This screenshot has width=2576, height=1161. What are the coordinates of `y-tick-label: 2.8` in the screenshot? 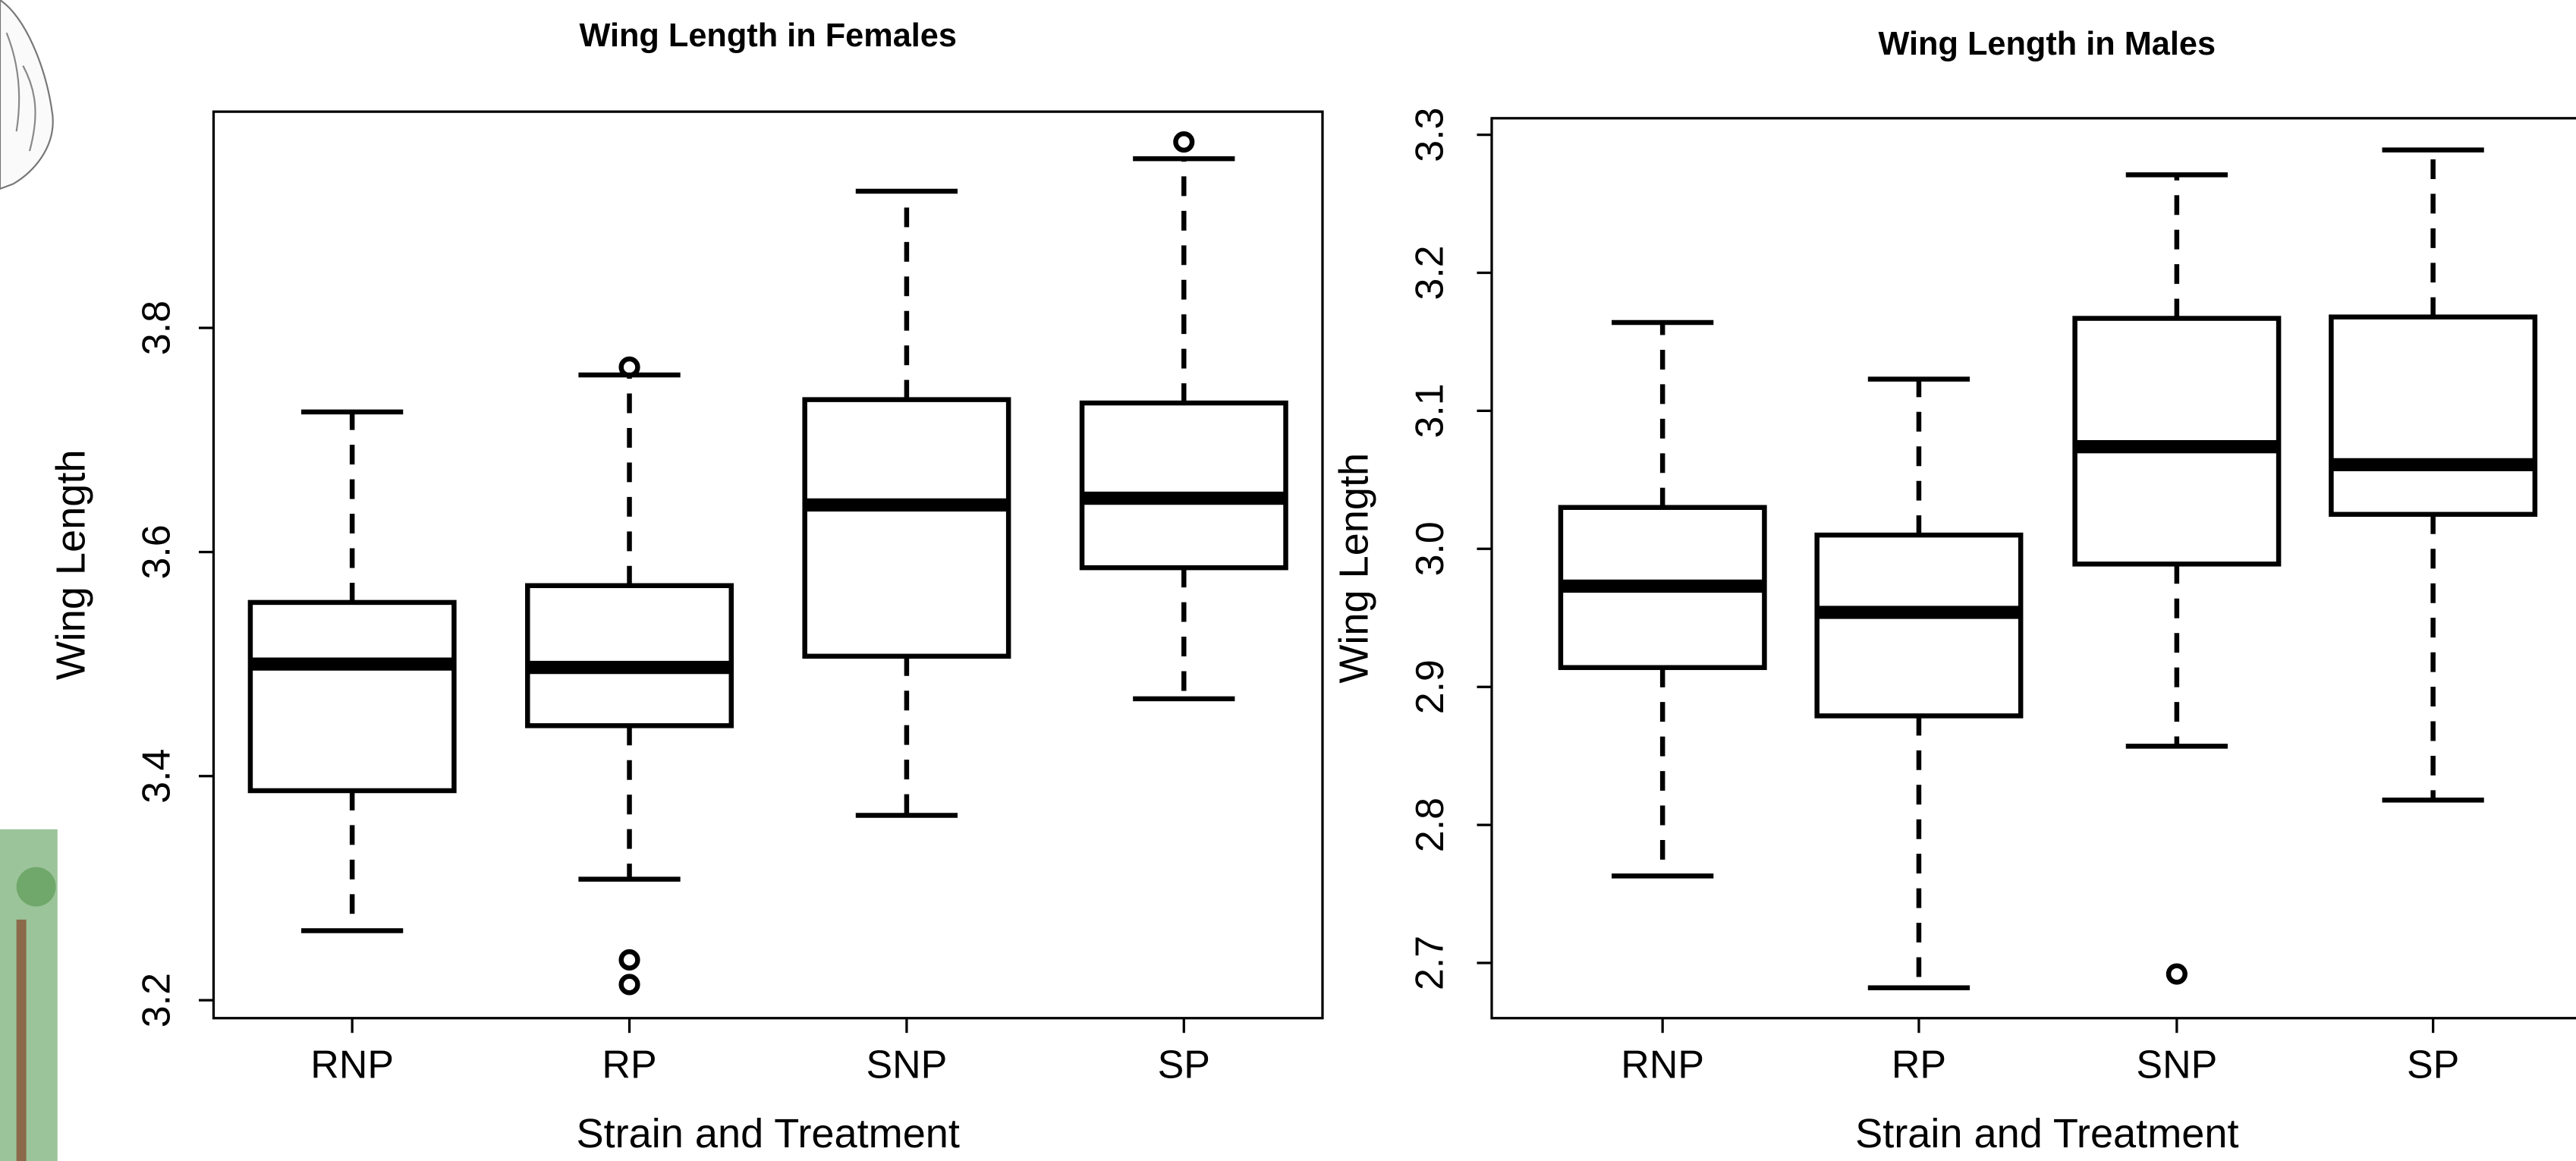 It's located at (1430, 825).